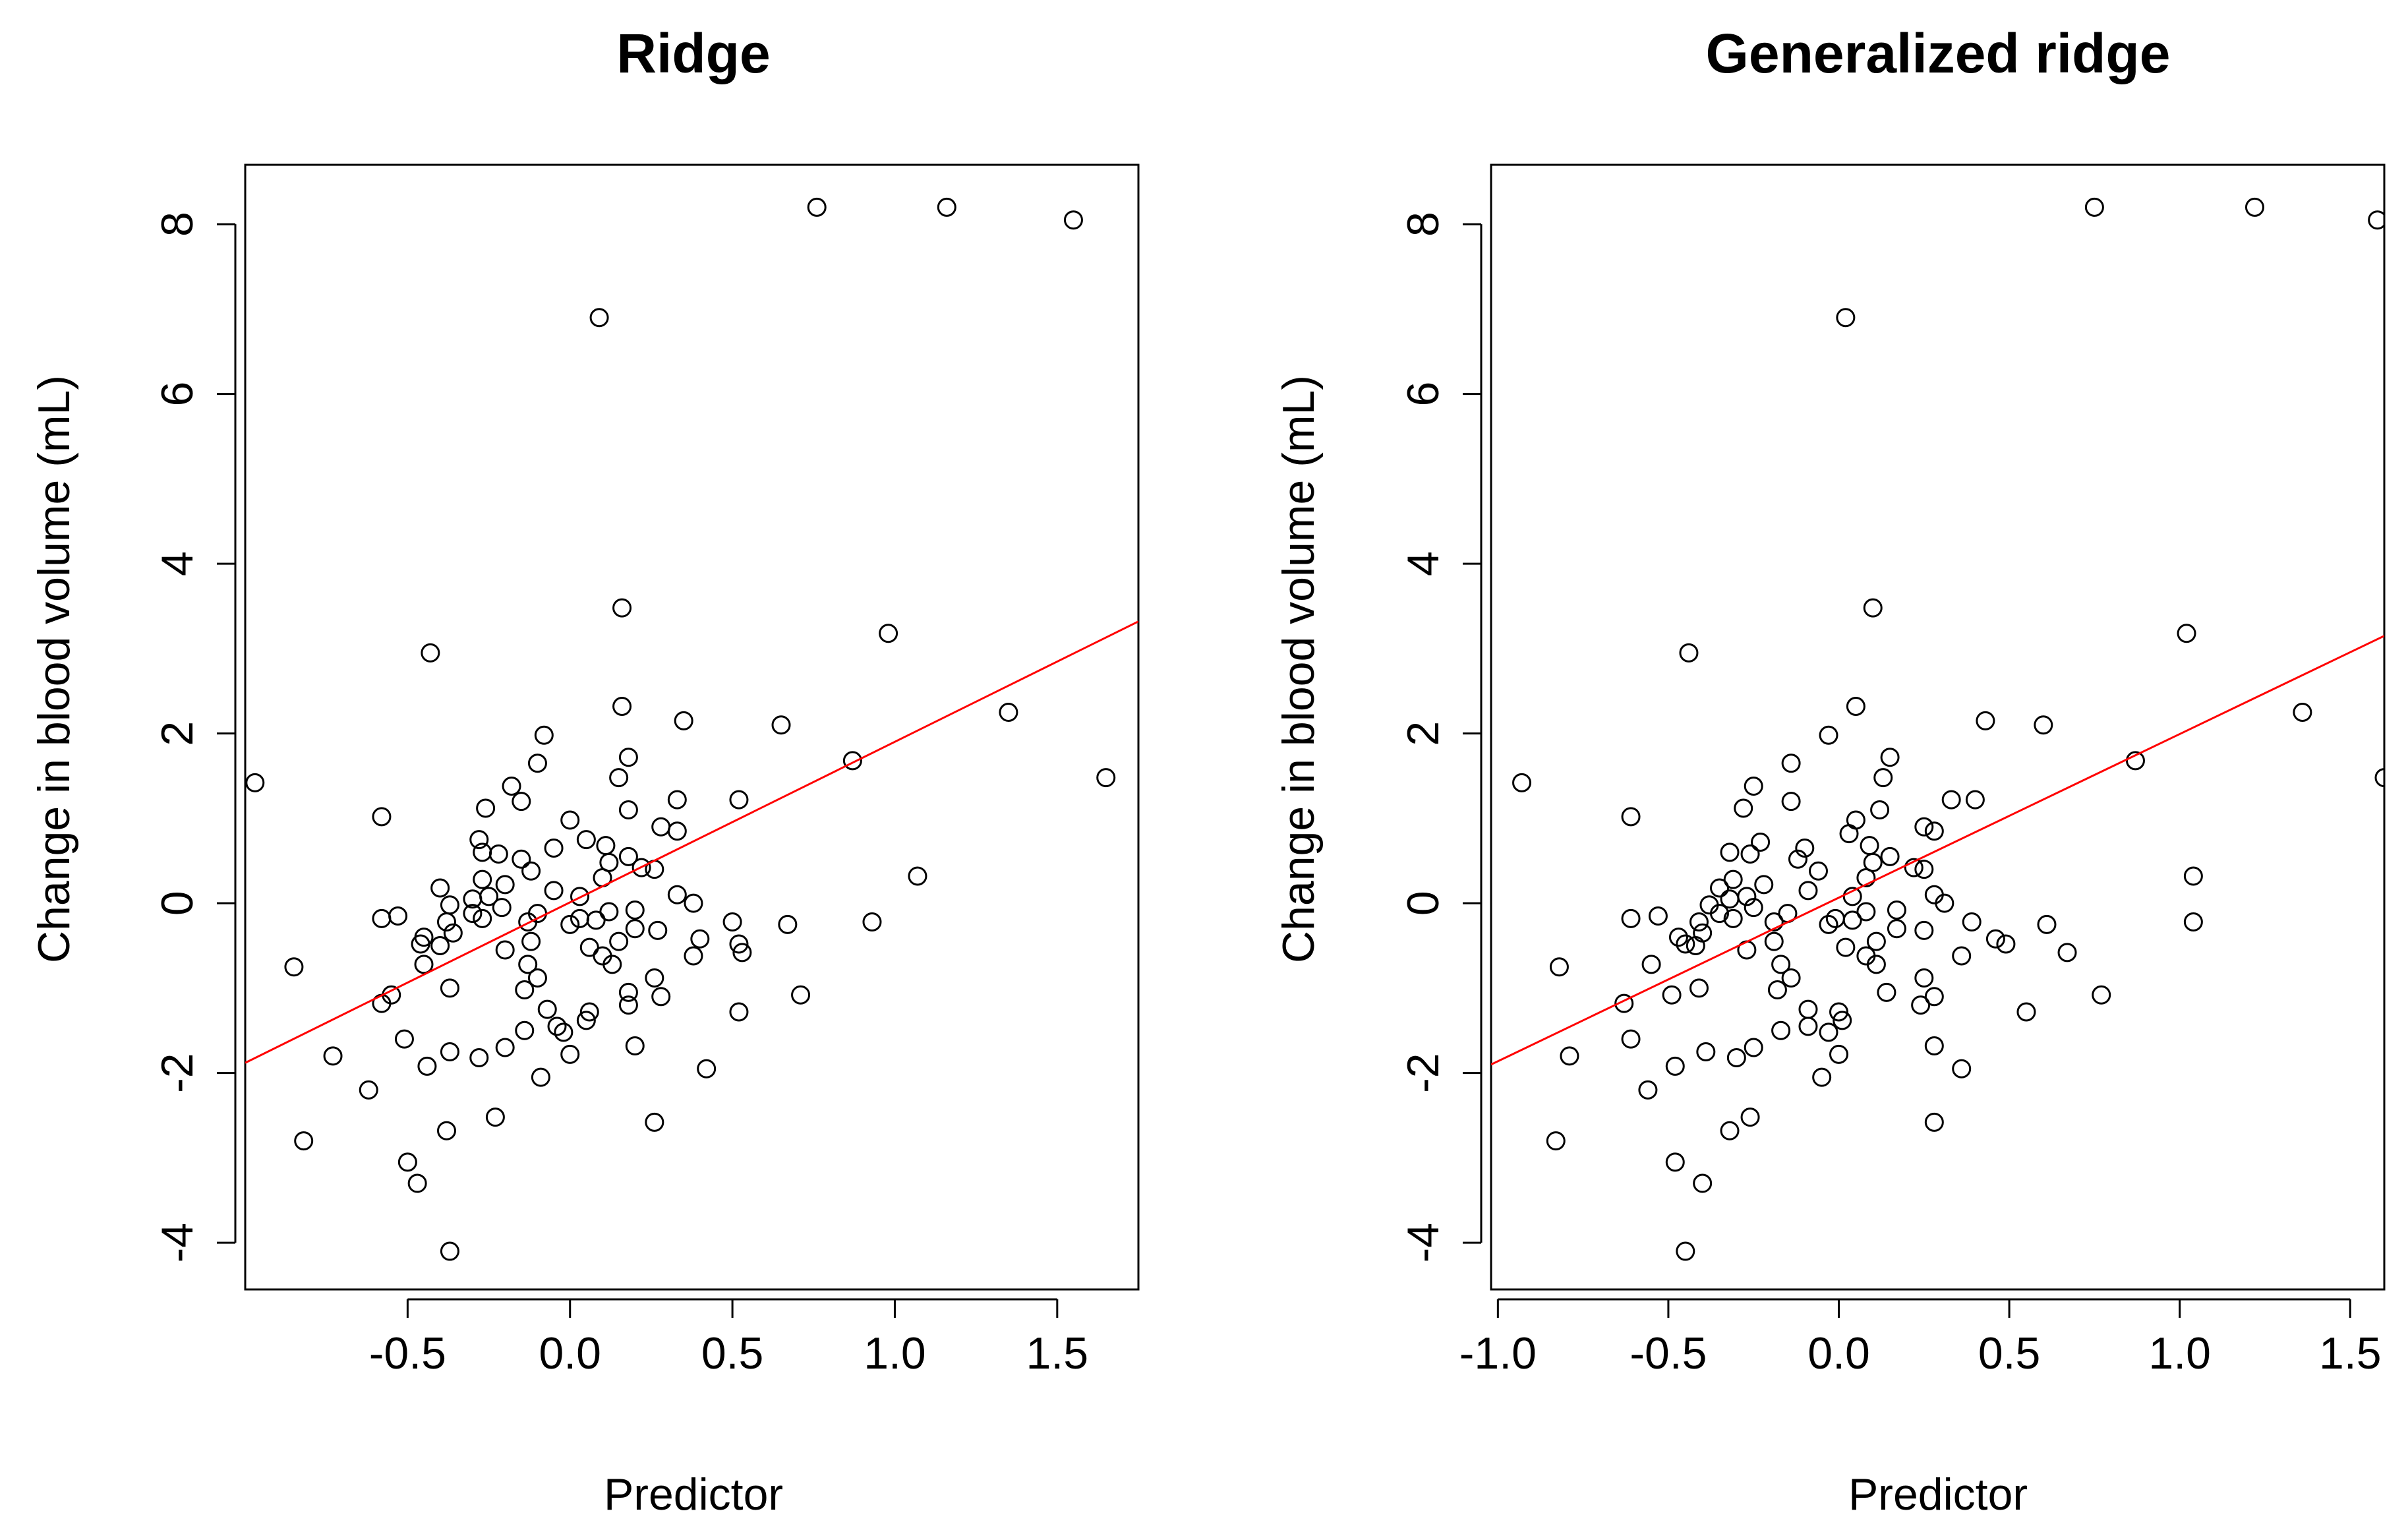 This screenshot has width=2408, height=1536. I want to click on x-tick-label: 1.0, so click(2179, 1353).